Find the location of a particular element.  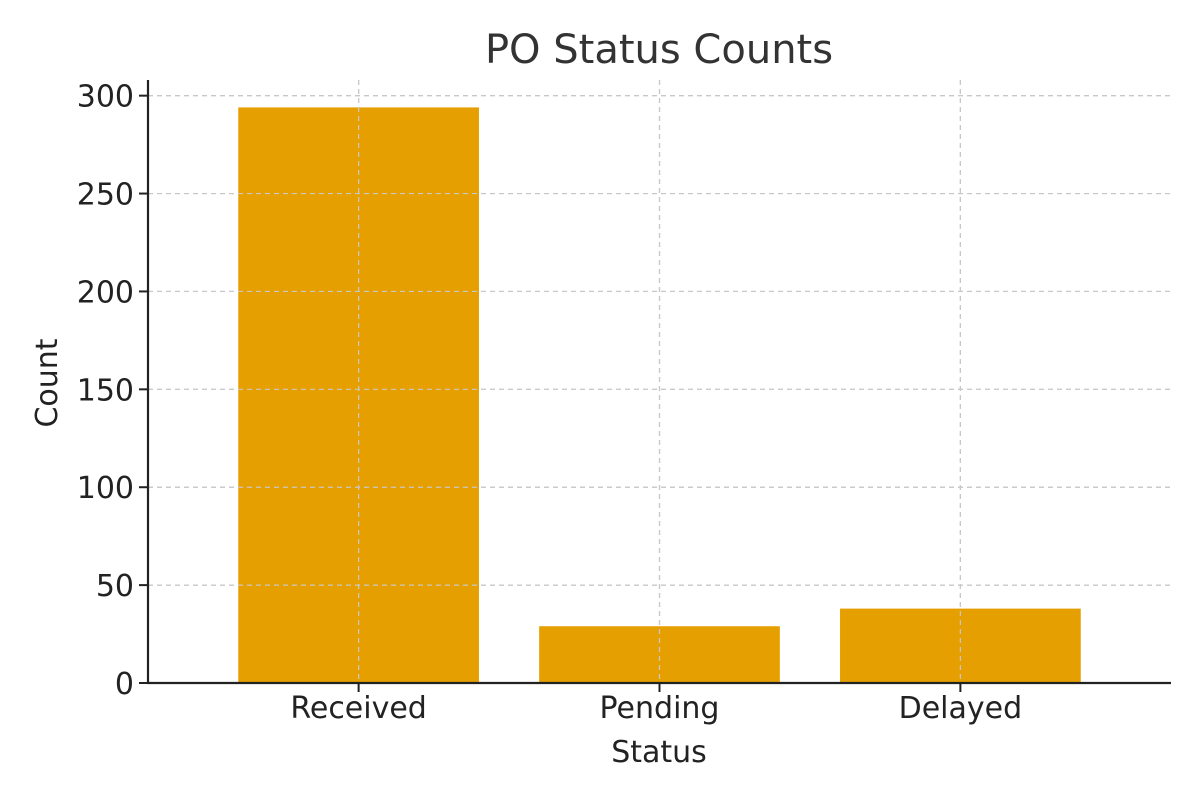

y-tick-label: 150 is located at coordinates (105, 390).